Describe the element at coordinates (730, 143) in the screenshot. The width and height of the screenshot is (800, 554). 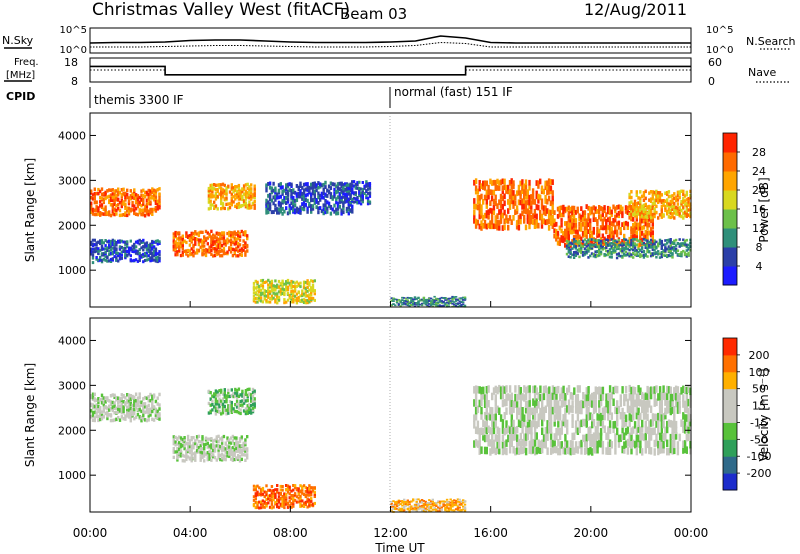
I see `colorbar-swatch` at that location.